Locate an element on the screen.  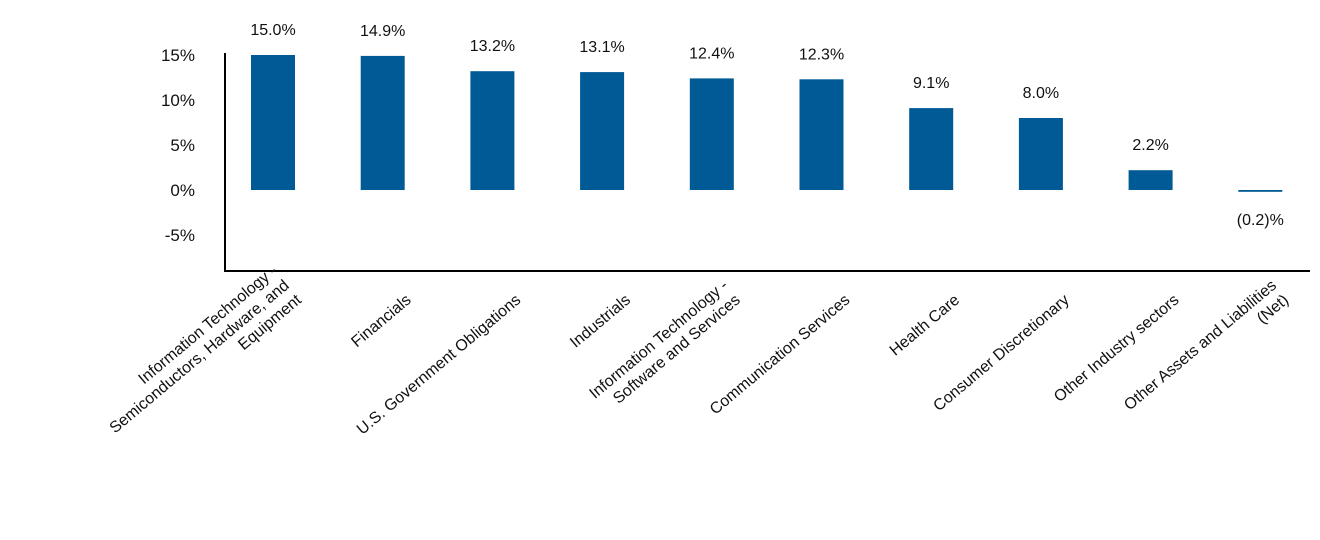
category-label-line: Other Assets and Liabilities is located at coordinates (1200, 345).